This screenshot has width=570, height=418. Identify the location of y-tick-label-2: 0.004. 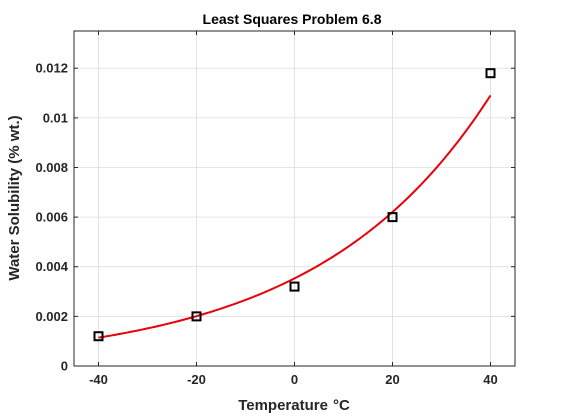
(51, 266).